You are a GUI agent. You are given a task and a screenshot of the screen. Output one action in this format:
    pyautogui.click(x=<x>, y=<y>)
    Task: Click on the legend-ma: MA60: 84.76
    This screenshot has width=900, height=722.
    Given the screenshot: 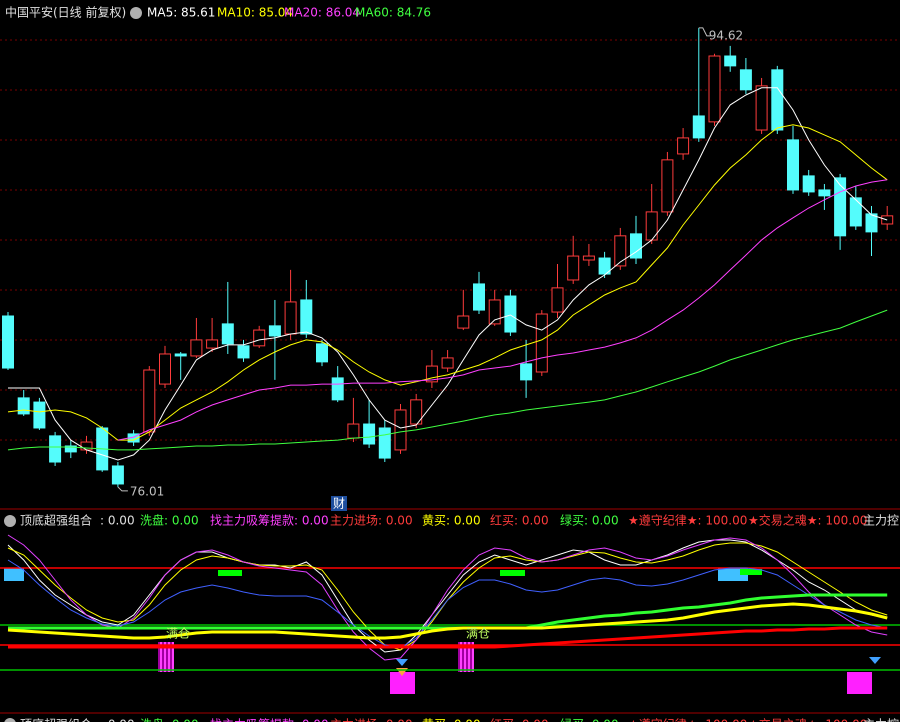 What is the action you would take?
    pyautogui.click(x=393, y=13)
    